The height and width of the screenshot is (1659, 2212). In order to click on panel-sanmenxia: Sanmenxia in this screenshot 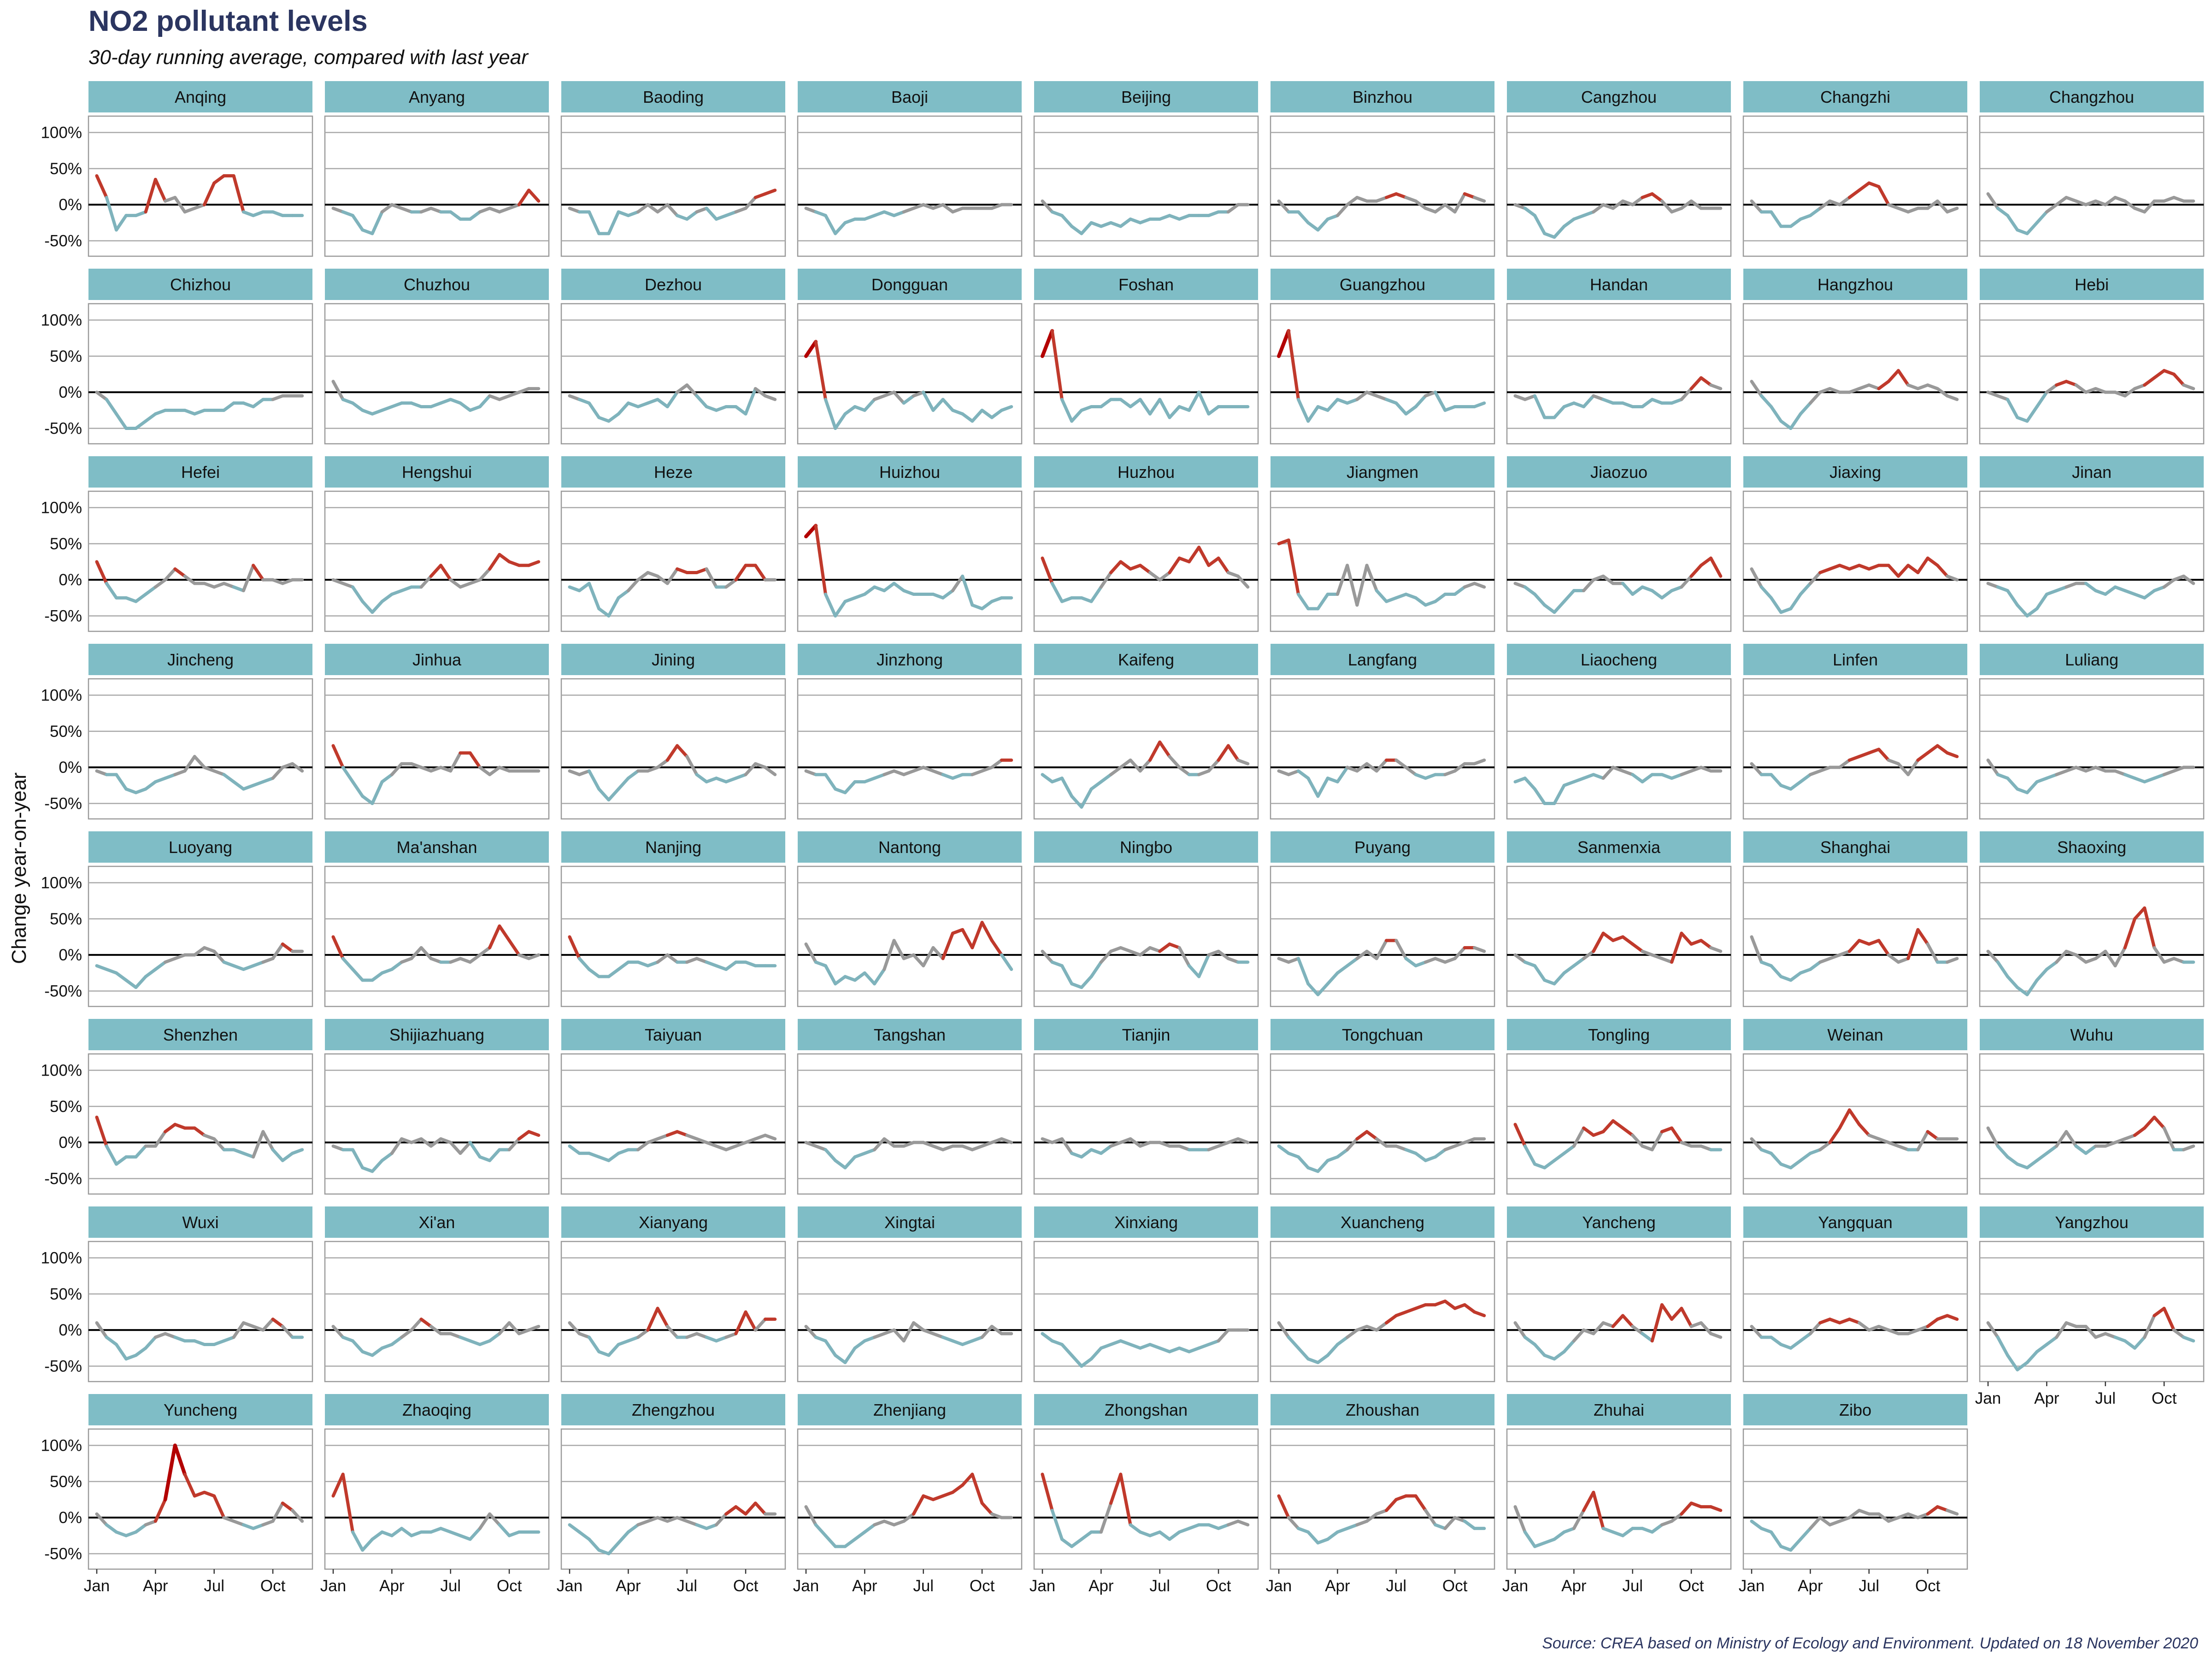, I will do `click(1619, 919)`.